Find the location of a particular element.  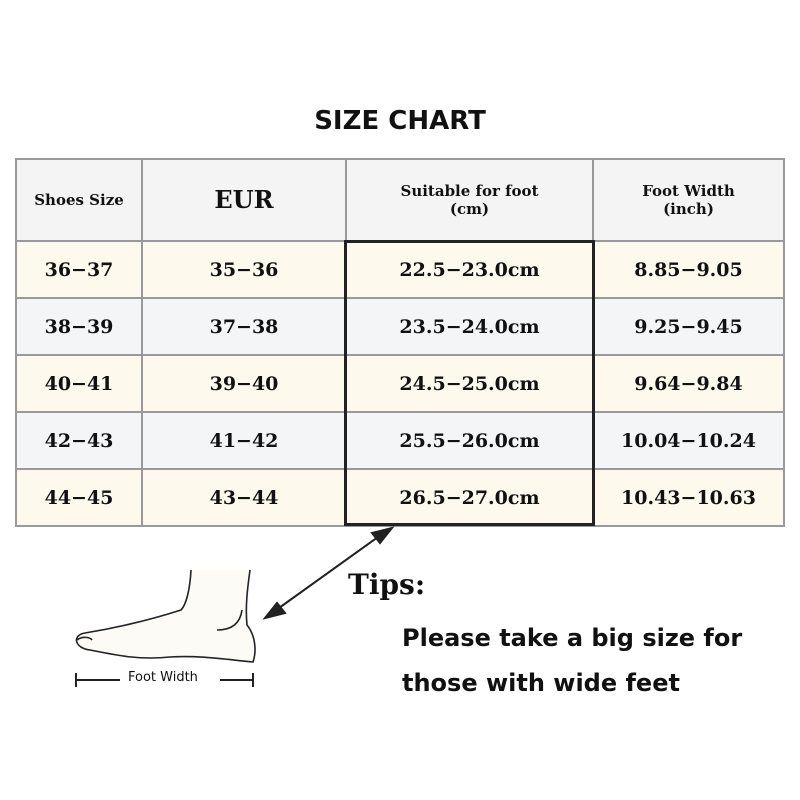

table-row: 36−37 35−36 22.5−23.0cm 8.85−9.05 is located at coordinates (400, 269).